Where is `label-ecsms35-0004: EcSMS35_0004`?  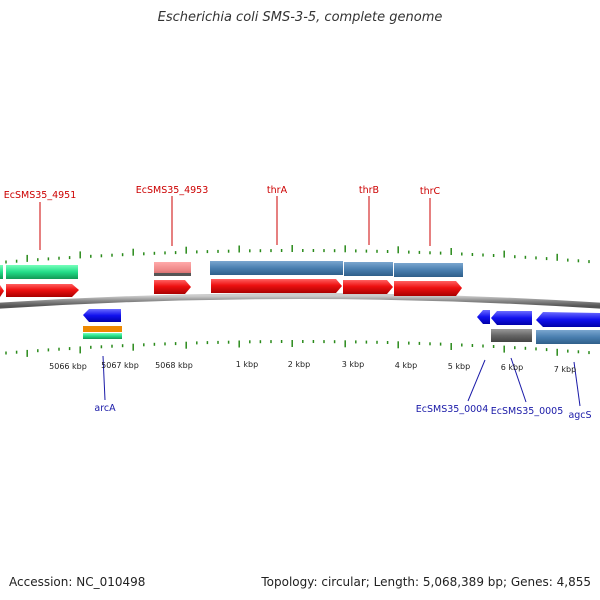
label-ecsms35-0004: EcSMS35_0004 is located at coordinates (452, 409).